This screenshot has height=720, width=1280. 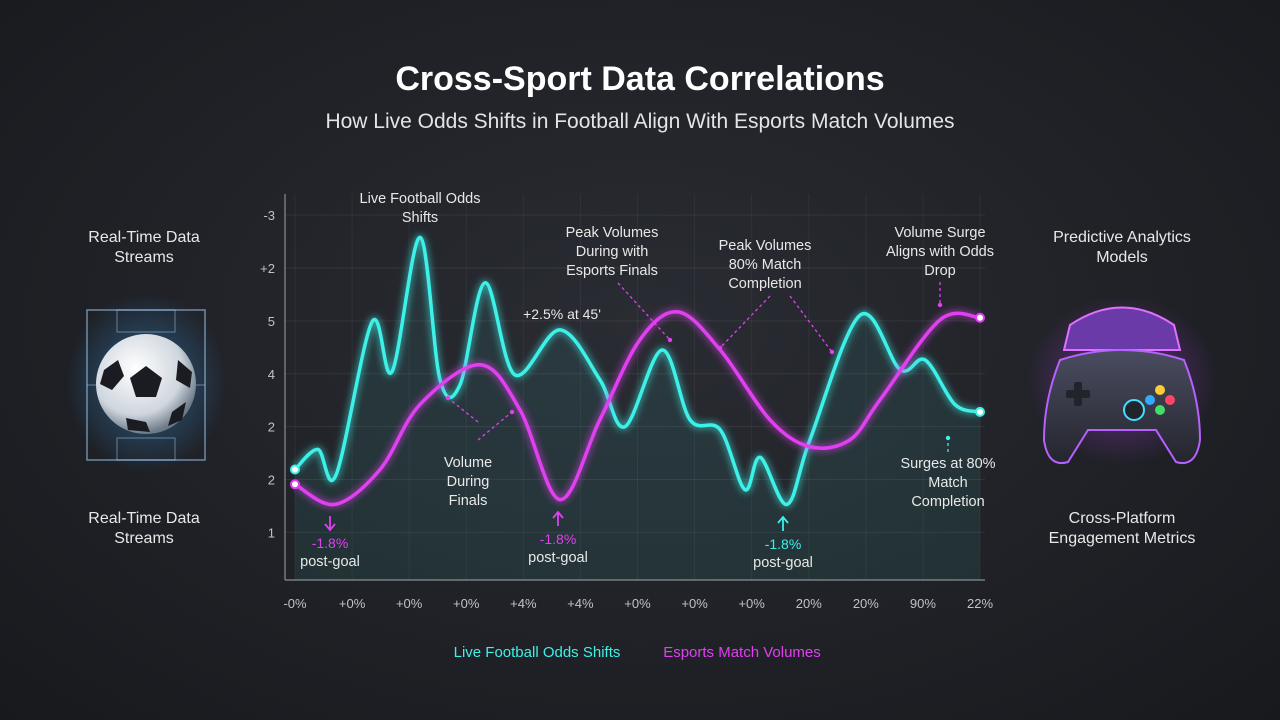 What do you see at coordinates (271, 321) in the screenshot?
I see `y-tick-label: 5` at bounding box center [271, 321].